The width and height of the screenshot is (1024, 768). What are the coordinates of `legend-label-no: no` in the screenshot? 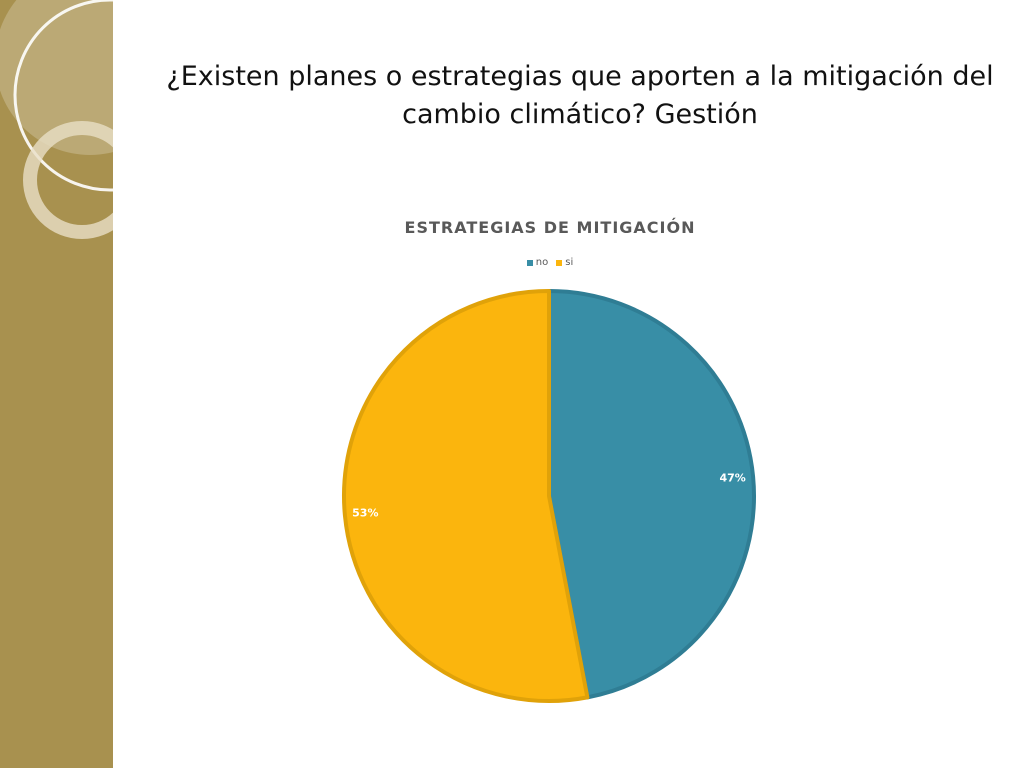 It's located at (542, 262).